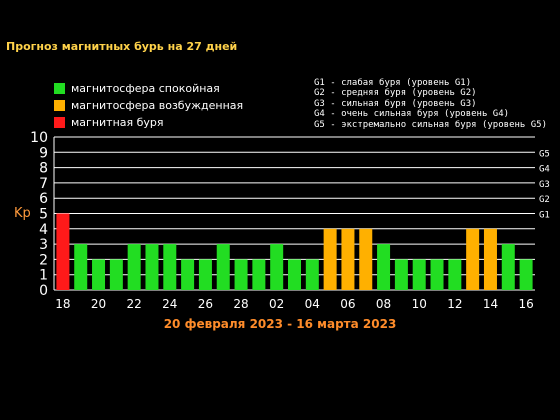 This screenshot has width=560, height=420. What do you see at coordinates (117, 122) in the screenshot?
I see `legend-label-storm: магнитная буря` at bounding box center [117, 122].